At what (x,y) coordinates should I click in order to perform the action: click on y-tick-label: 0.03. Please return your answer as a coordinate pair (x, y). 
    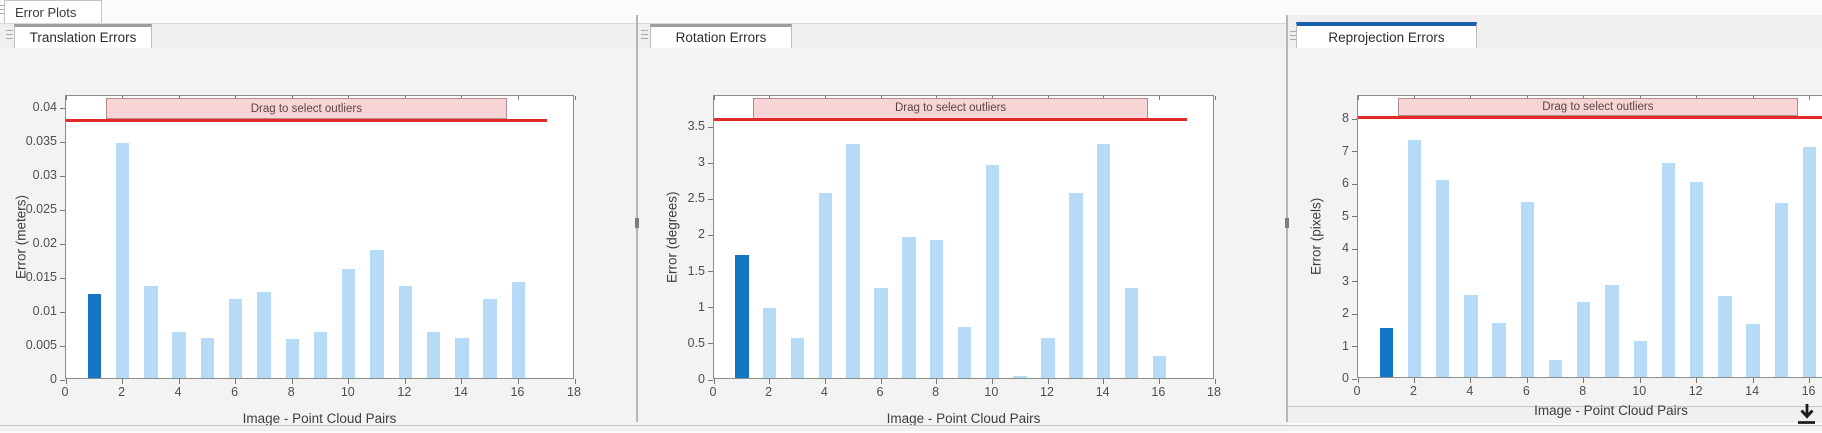
    Looking at the image, I should click on (44, 175).